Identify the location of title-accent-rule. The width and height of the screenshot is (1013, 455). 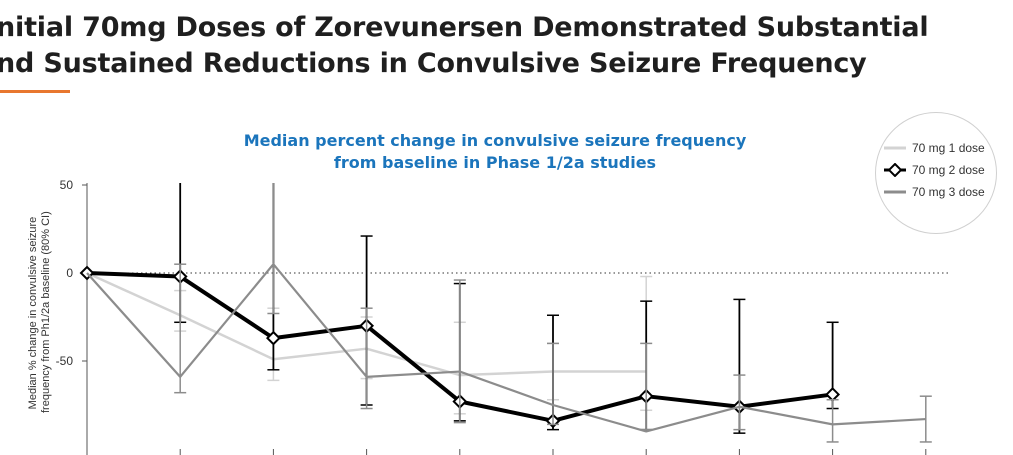
(35, 91).